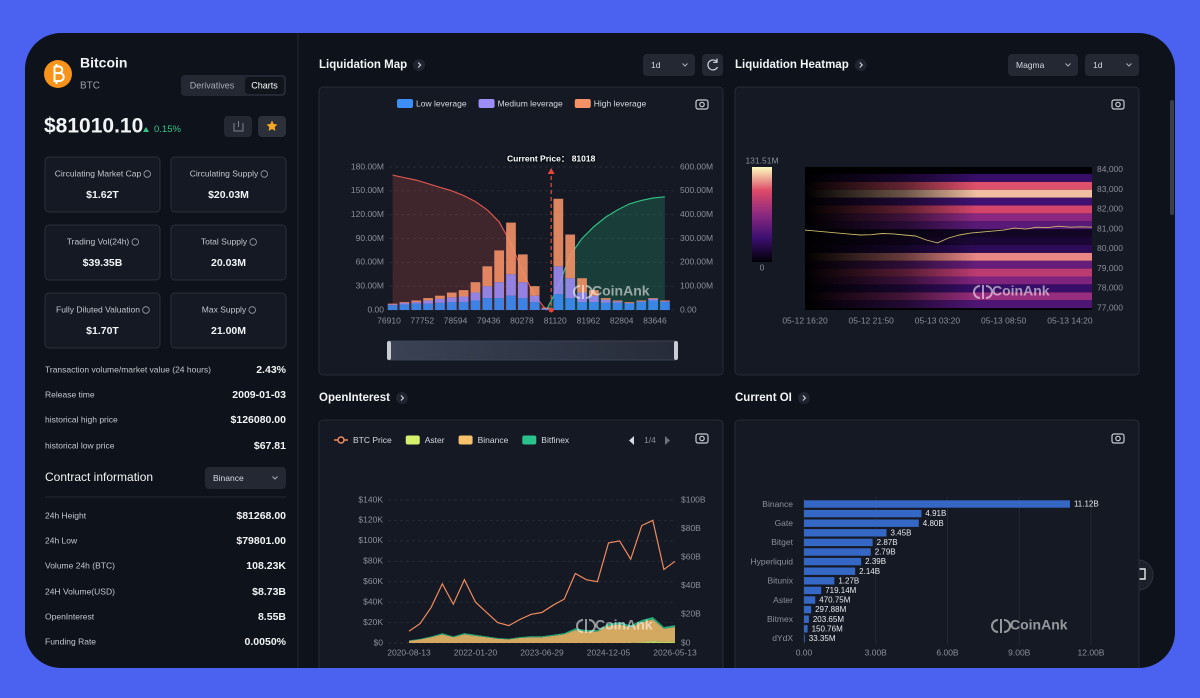 The width and height of the screenshot is (1200, 698). What do you see at coordinates (840, 590) in the screenshot?
I see `value-label: 719.14M` at bounding box center [840, 590].